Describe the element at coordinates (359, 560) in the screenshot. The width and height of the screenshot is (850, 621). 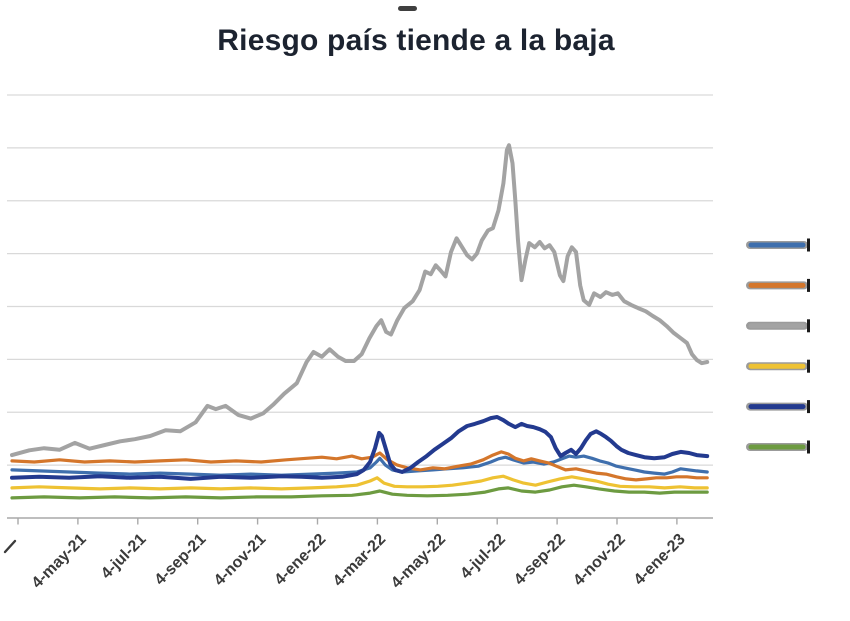
I see `x-axis-tick-label: 4-mar-22` at that location.